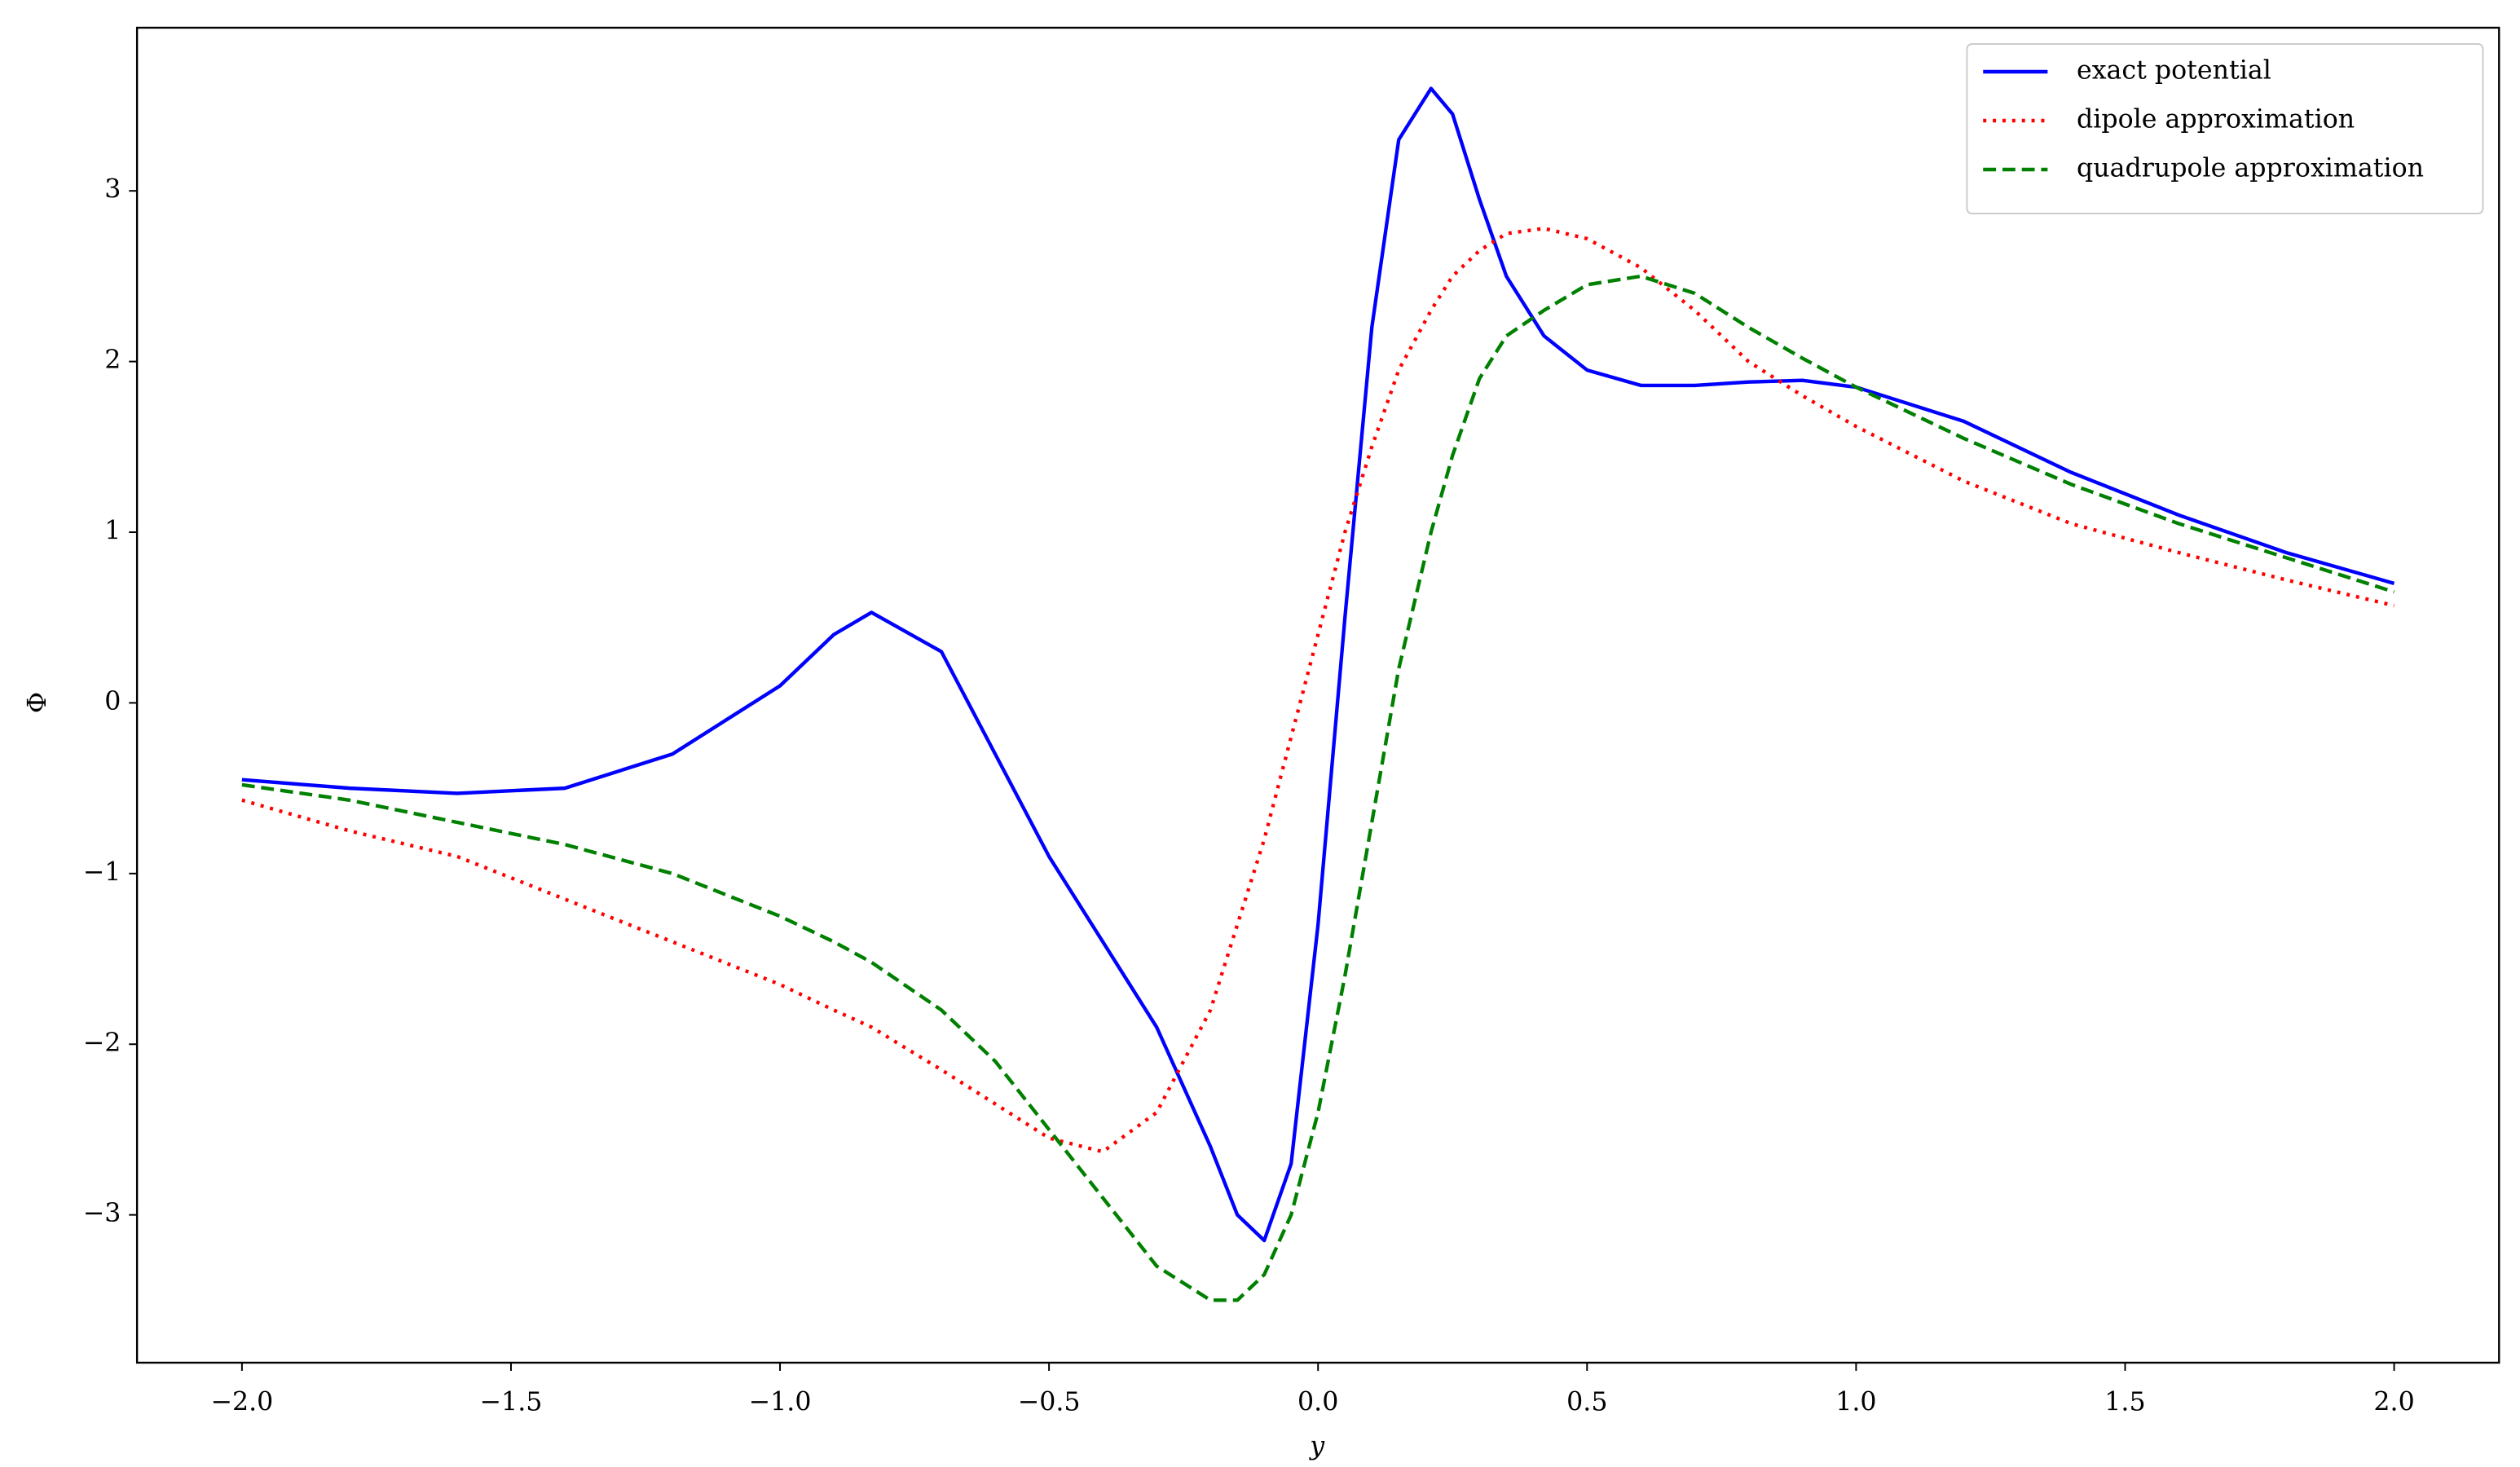  I want to click on y-axis-label: Φ, so click(36, 702).